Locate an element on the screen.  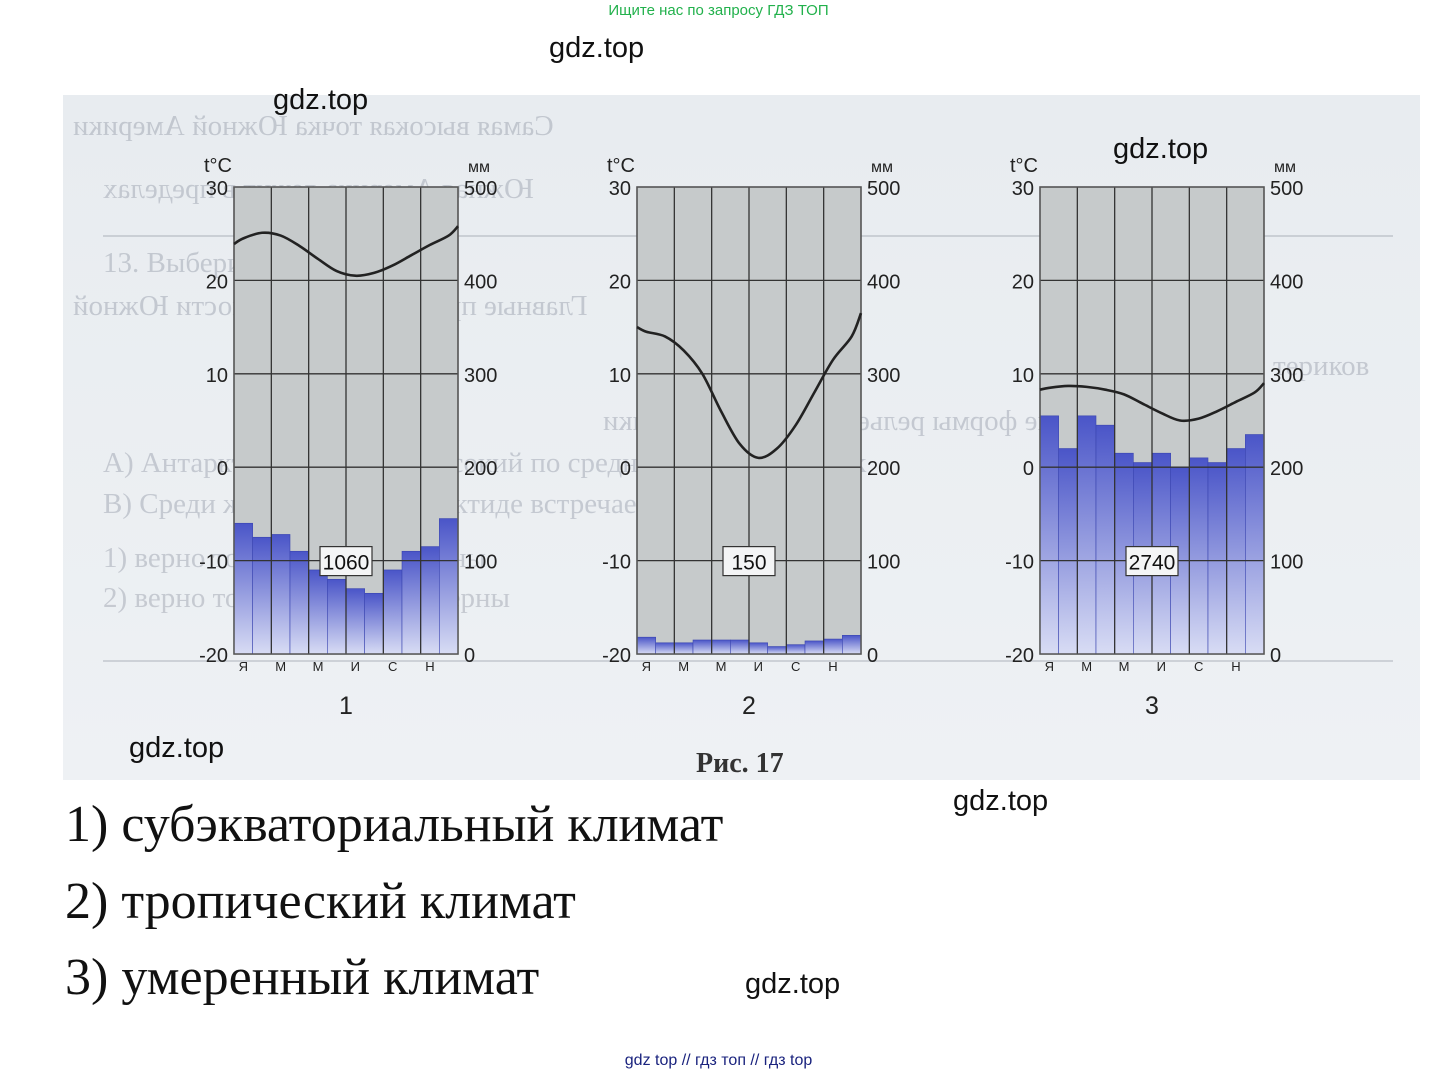
month-label: Н is located at coordinates (832, 666).